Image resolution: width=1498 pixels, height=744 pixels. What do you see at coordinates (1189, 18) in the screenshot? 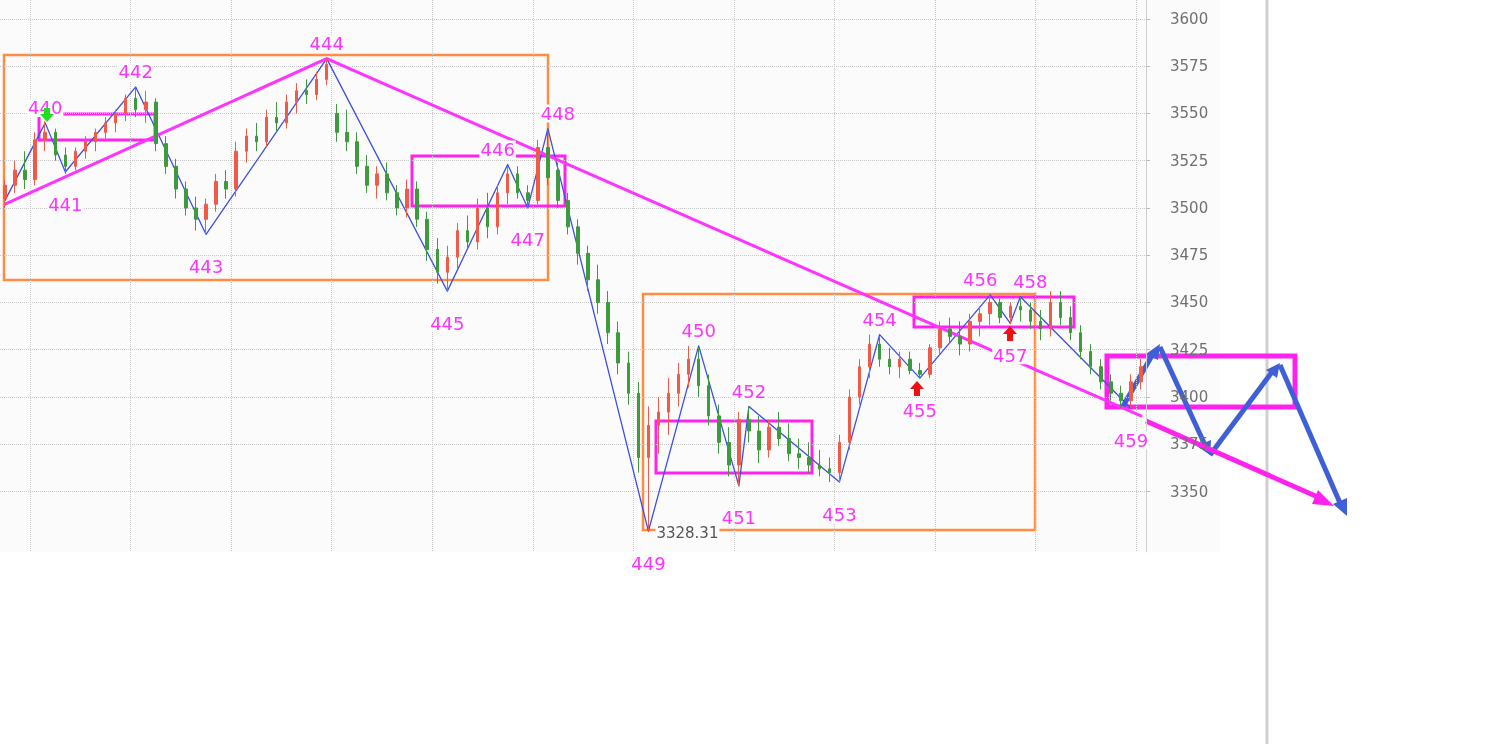
I see `y-tick-label: 3600` at bounding box center [1189, 18].